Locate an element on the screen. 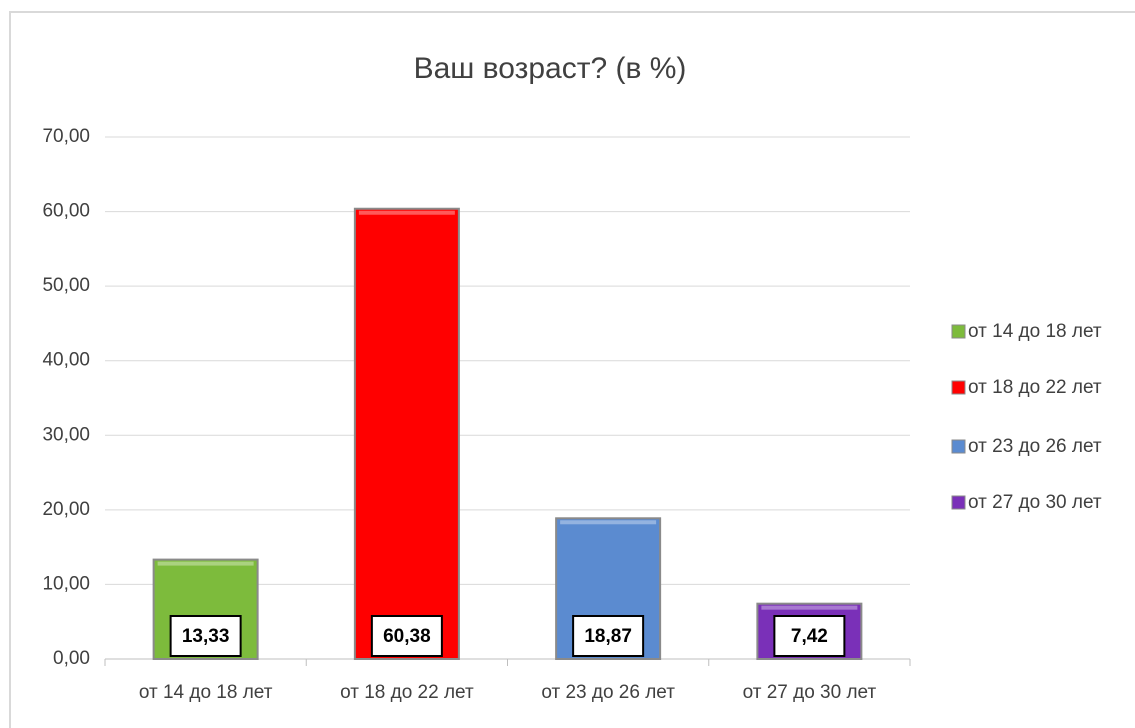  chart-title: Ваш возраст? (в %) is located at coordinates (550, 68).